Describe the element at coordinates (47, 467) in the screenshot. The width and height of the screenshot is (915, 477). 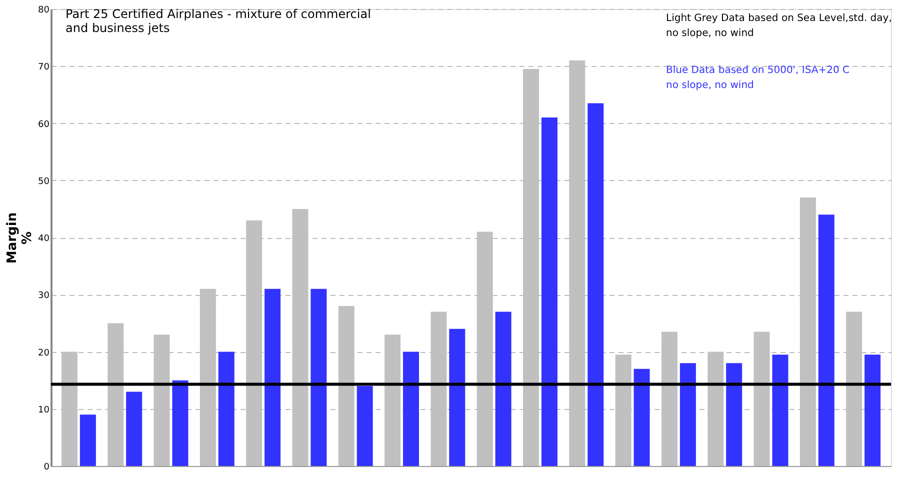
I see `y-tick-label: 0` at that location.